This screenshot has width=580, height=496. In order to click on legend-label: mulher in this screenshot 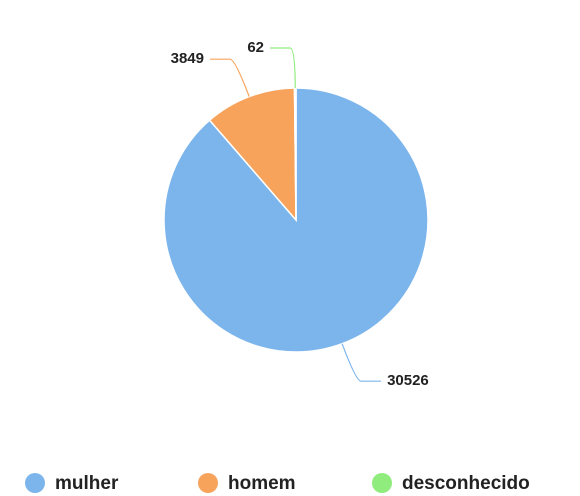, I will do `click(87, 483)`.